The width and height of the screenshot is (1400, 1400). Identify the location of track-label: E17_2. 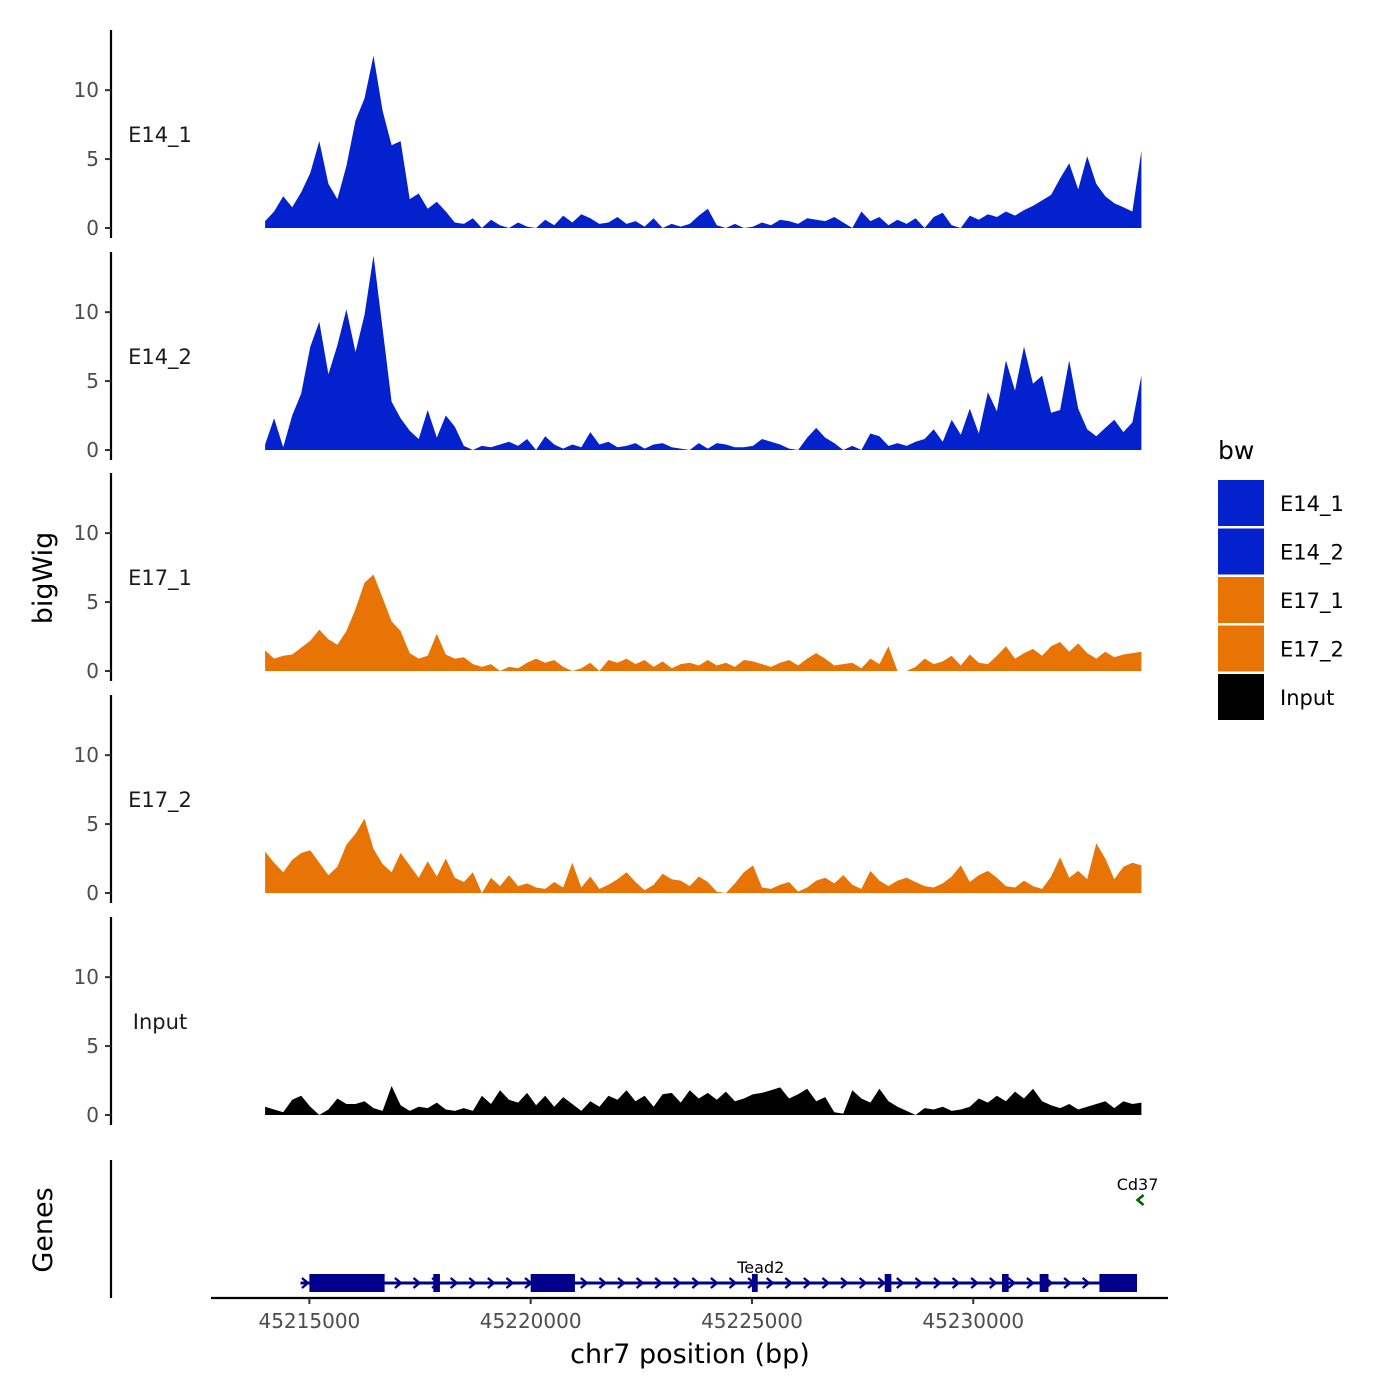
(160, 800).